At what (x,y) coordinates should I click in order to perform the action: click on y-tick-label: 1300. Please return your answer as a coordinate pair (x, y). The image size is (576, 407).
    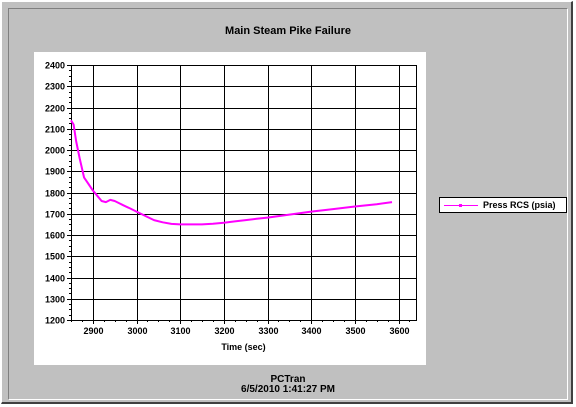
    Looking at the image, I should click on (55, 300).